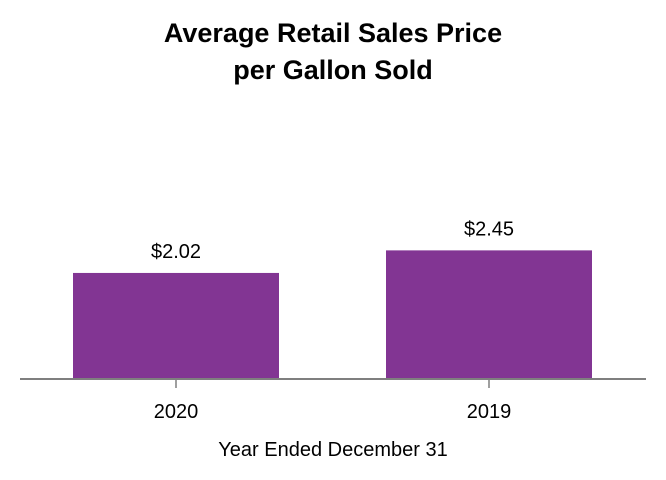 The height and width of the screenshot is (480, 666). Describe the element at coordinates (489, 412) in the screenshot. I see `x-tick-label-2019: 2019` at that location.